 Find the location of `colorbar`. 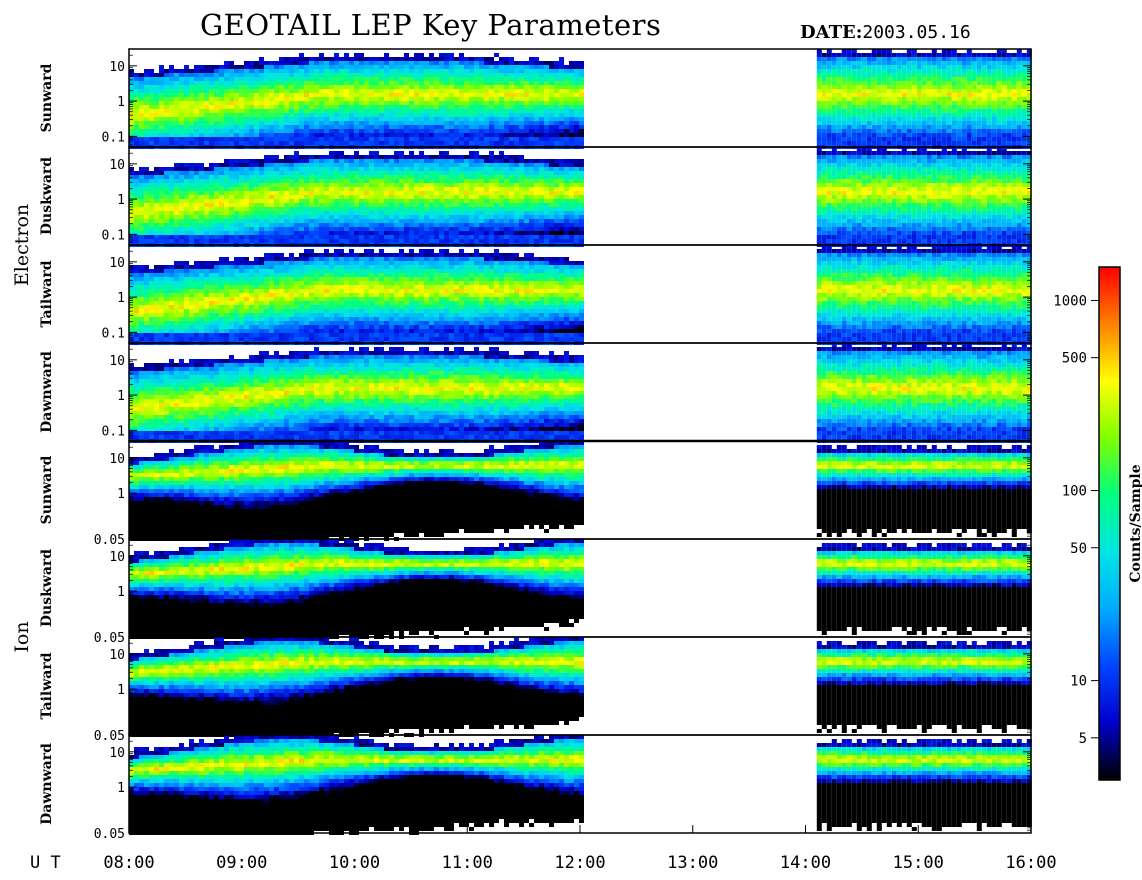

colorbar is located at coordinates (1109, 523).